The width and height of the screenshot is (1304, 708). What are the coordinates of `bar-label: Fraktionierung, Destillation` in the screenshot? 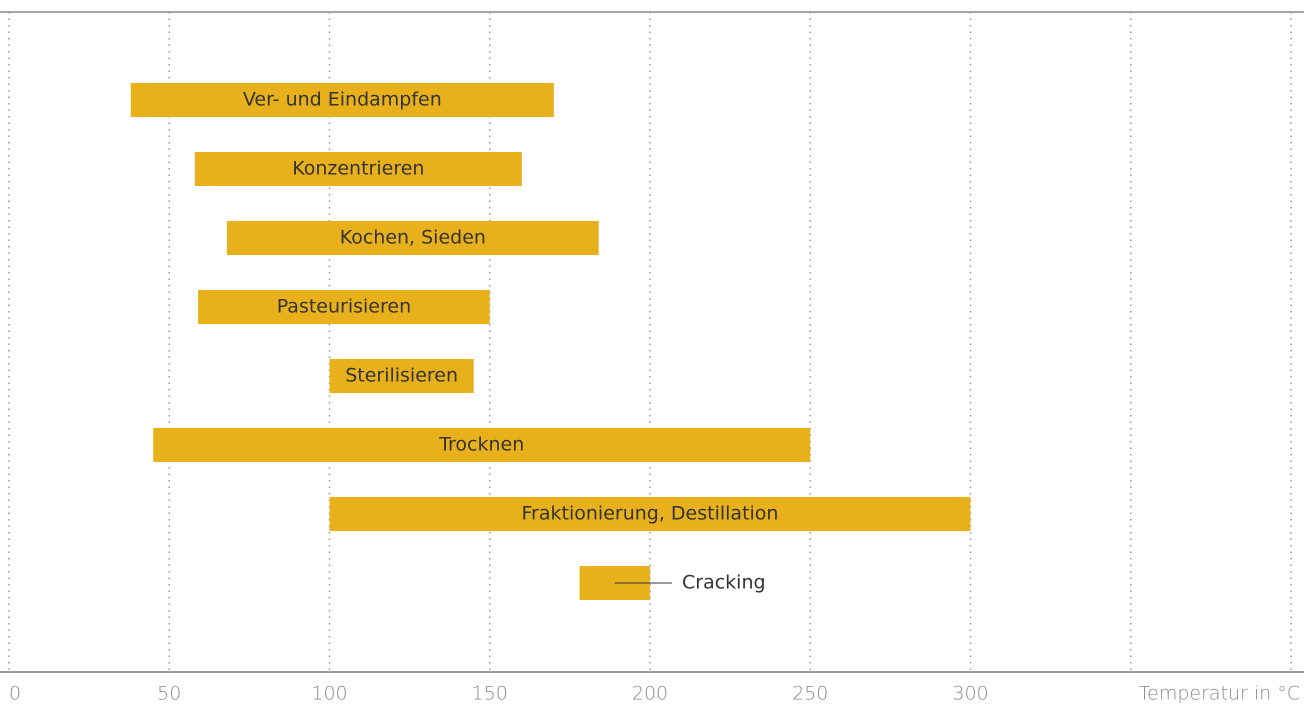 It's located at (650, 514).